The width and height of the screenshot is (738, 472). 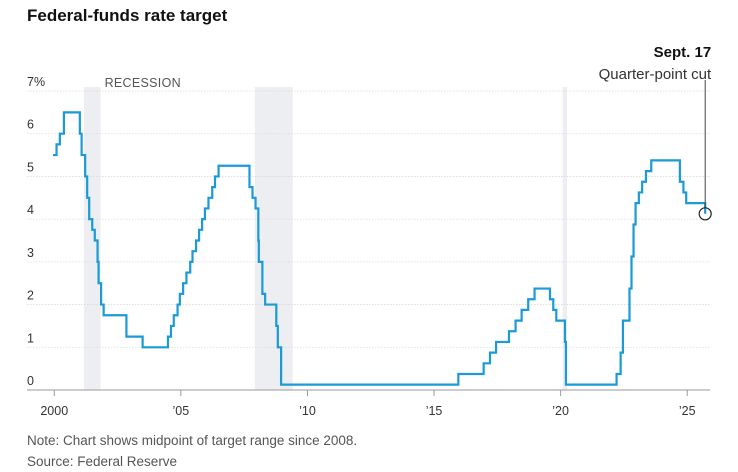 I want to click on y-tick-label-7: 7%, so click(x=36, y=82).